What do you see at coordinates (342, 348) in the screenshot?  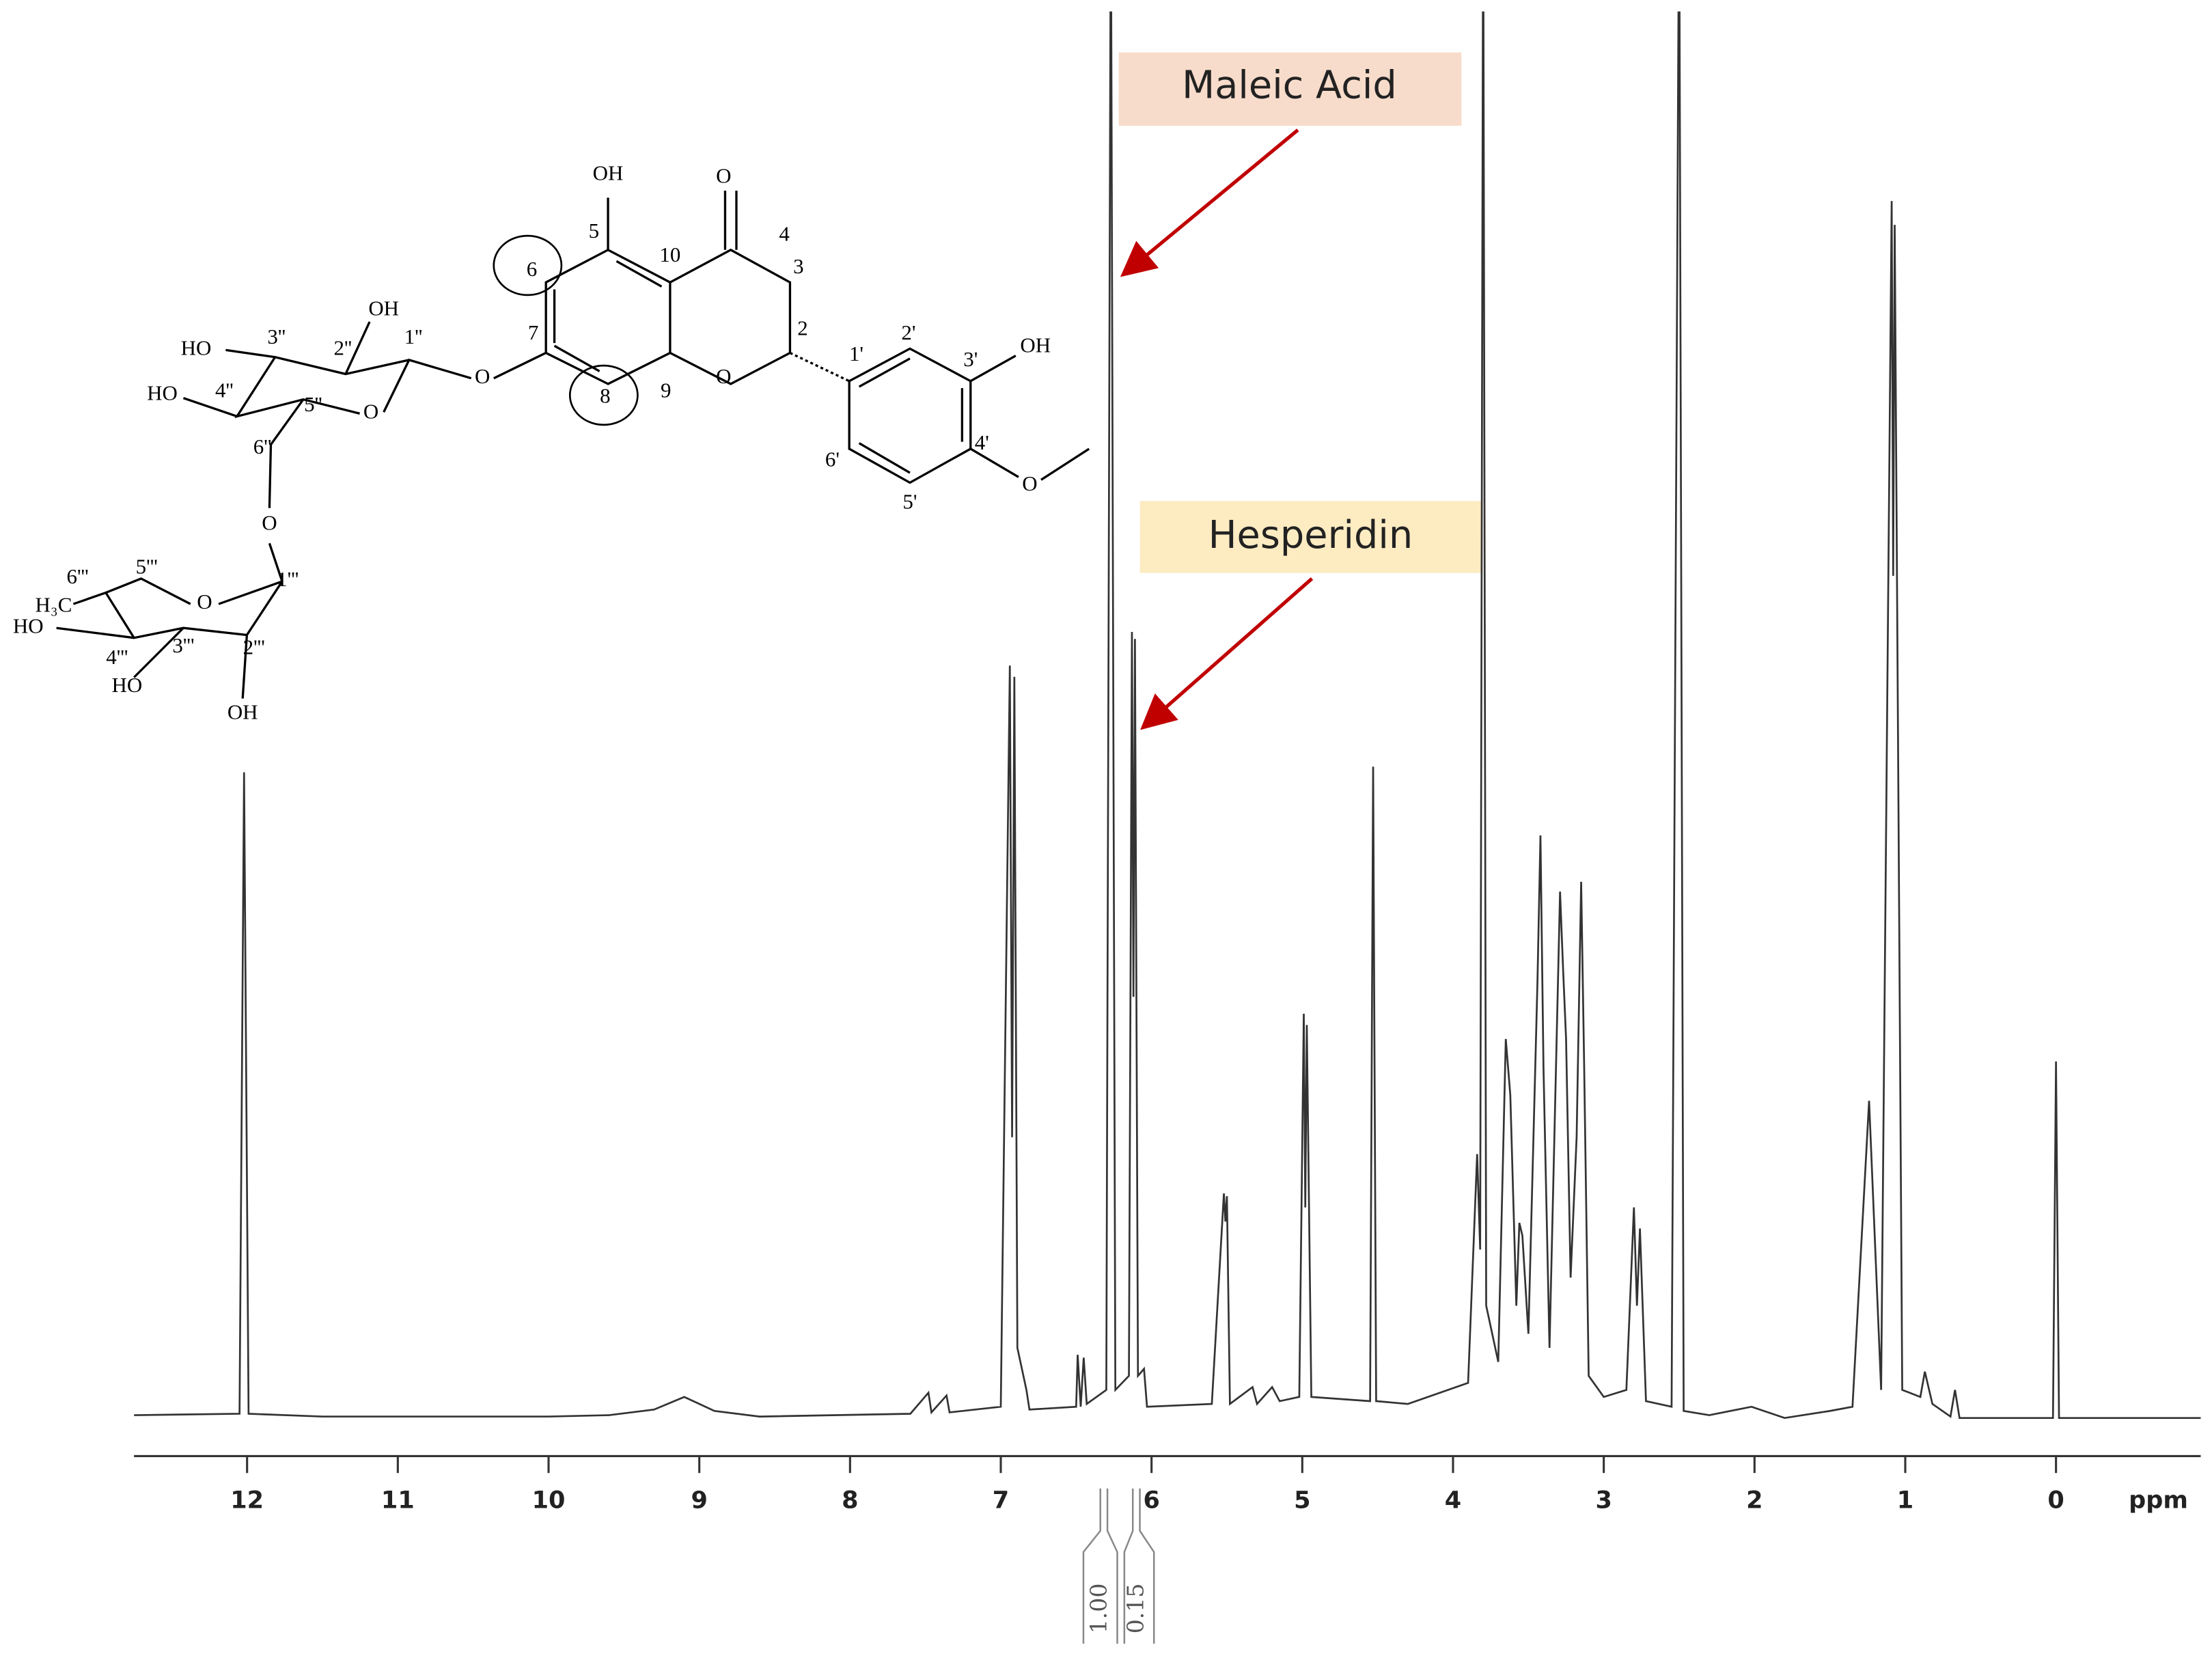 I see `atom-label: 2''` at bounding box center [342, 348].